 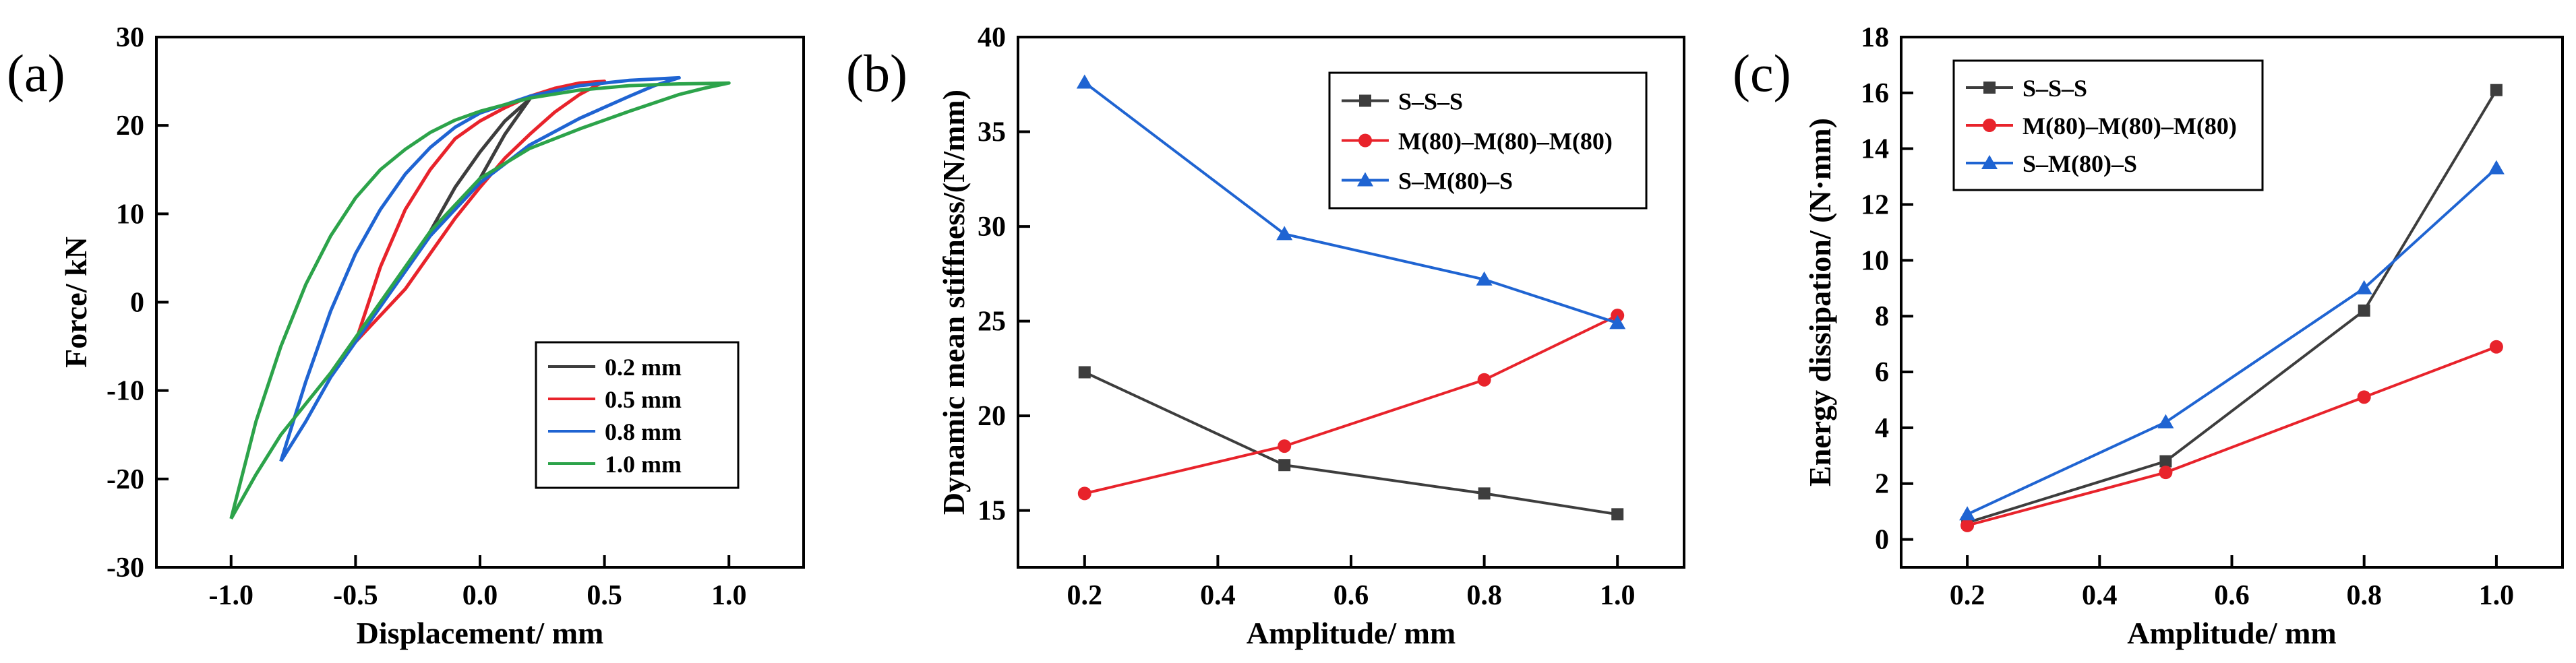 I want to click on y-tick-label: 16, so click(x=1875, y=94).